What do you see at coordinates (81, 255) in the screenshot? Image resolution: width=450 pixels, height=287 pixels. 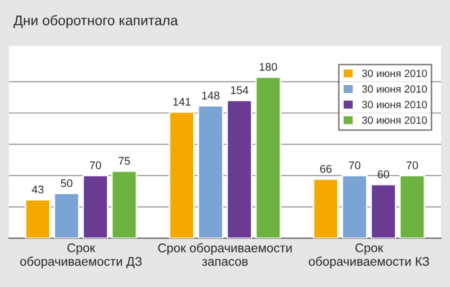 I see `x-tick-label: Срок оборачиваемости ДЗ` at bounding box center [81, 255].